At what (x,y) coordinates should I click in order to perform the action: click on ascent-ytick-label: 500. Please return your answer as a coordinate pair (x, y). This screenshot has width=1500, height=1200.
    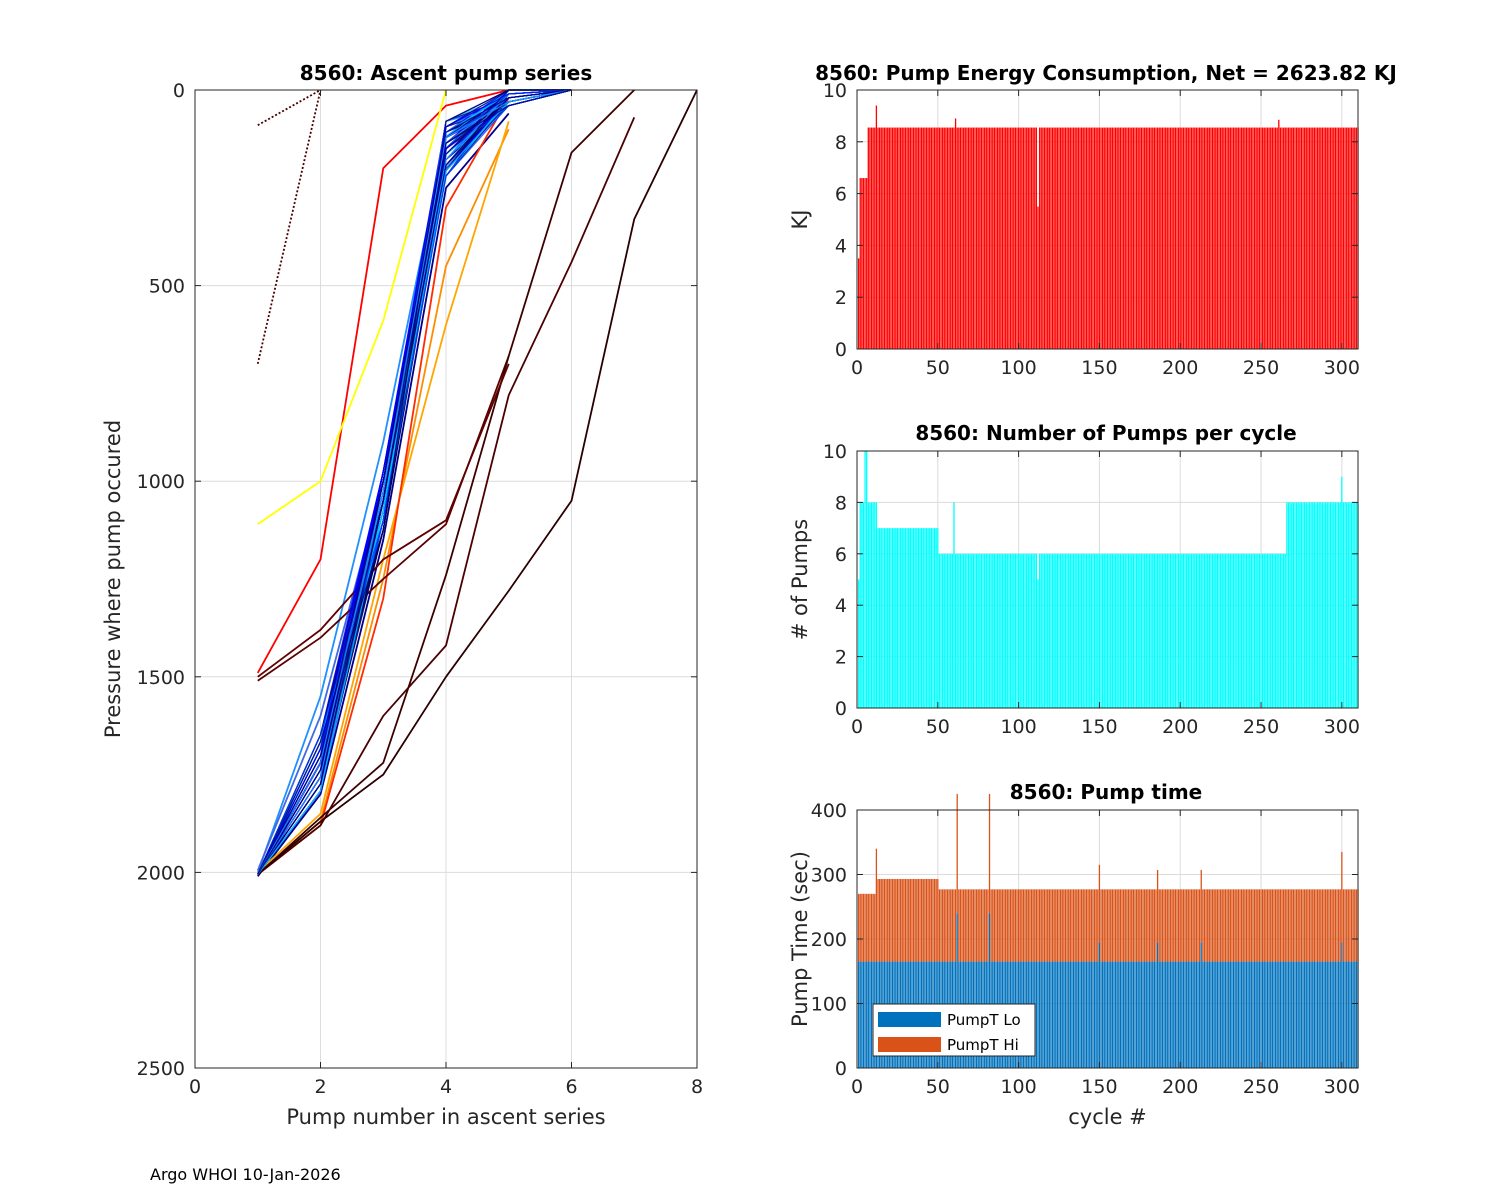
    Looking at the image, I should click on (167, 287).